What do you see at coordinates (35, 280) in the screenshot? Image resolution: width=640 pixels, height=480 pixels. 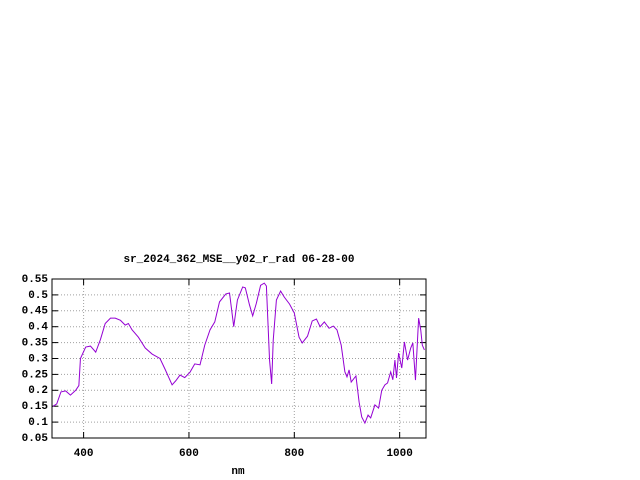 I see `y-tick-label: 0.55` at bounding box center [35, 280].